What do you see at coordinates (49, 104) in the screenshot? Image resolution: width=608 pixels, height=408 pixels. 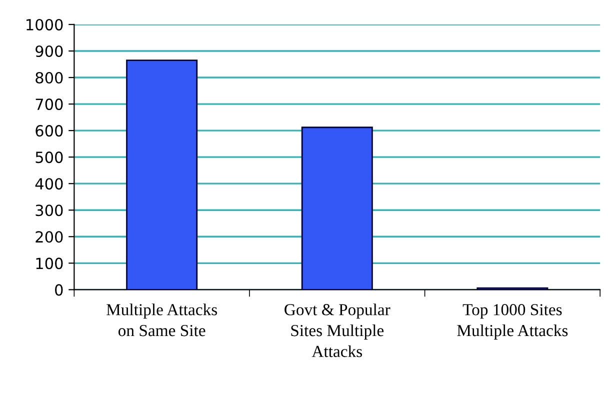 I see `y-tick-label: 700` at bounding box center [49, 104].